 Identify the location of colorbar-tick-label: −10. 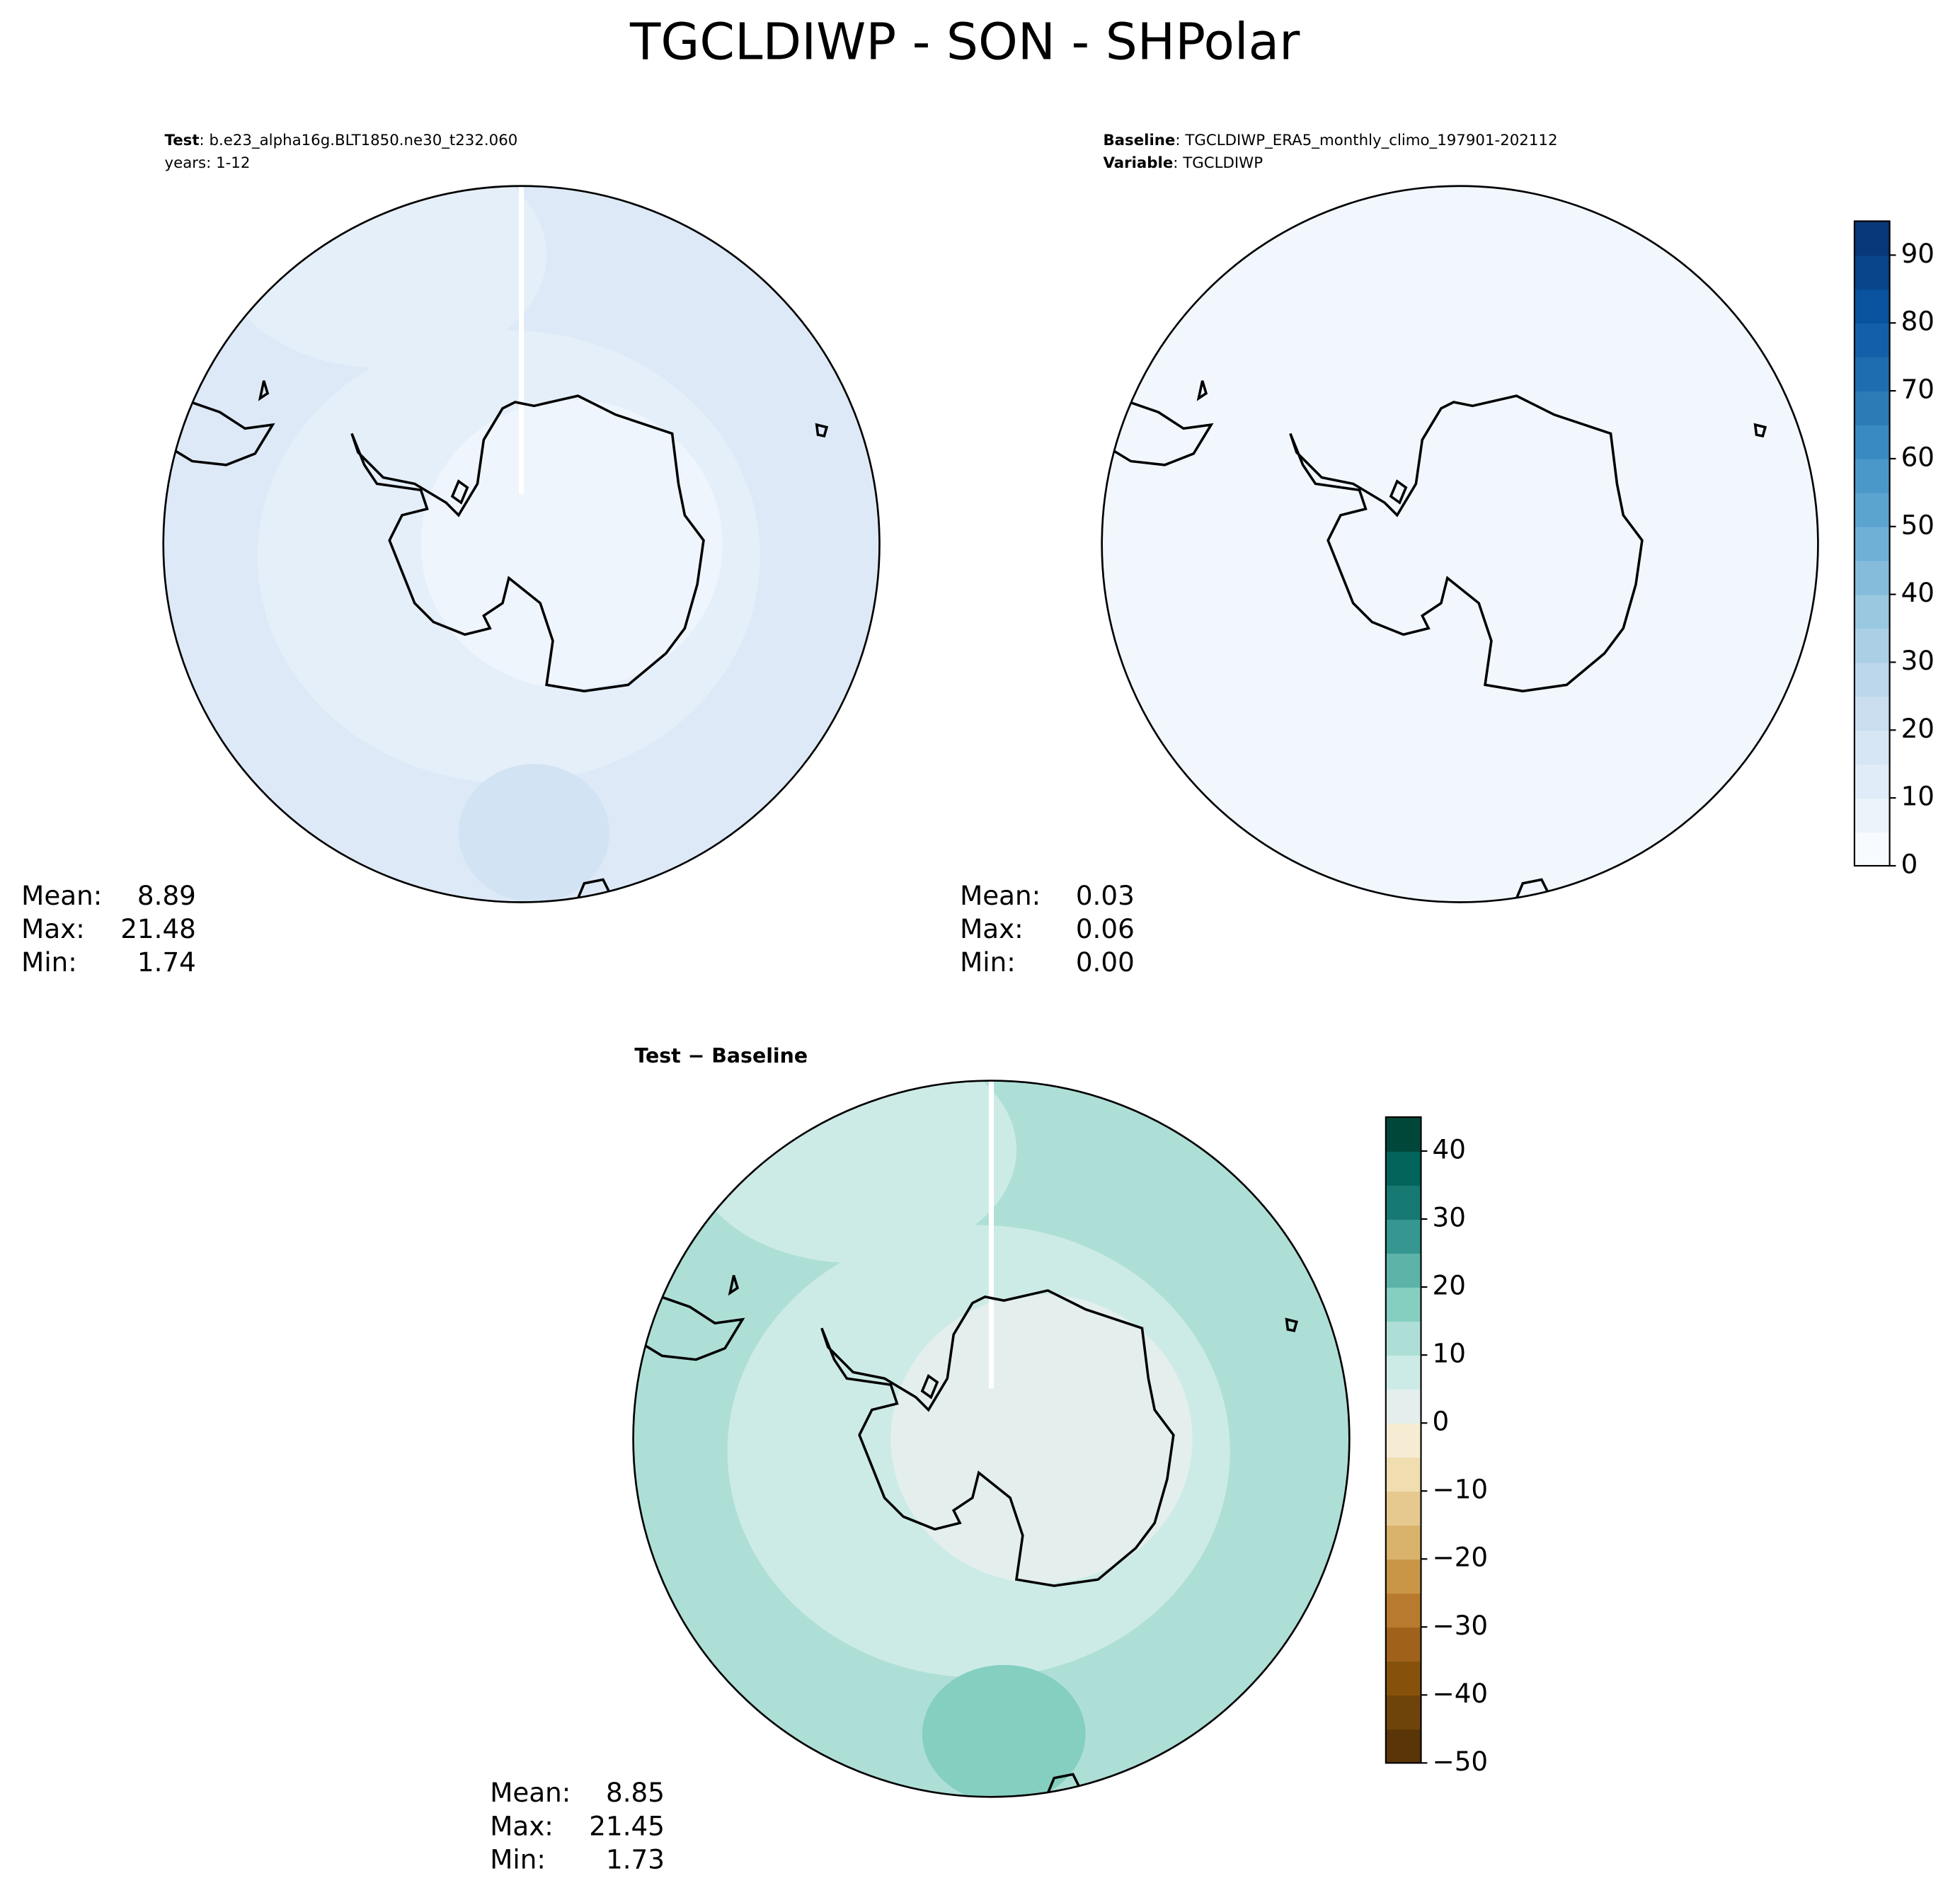
(1461, 1490).